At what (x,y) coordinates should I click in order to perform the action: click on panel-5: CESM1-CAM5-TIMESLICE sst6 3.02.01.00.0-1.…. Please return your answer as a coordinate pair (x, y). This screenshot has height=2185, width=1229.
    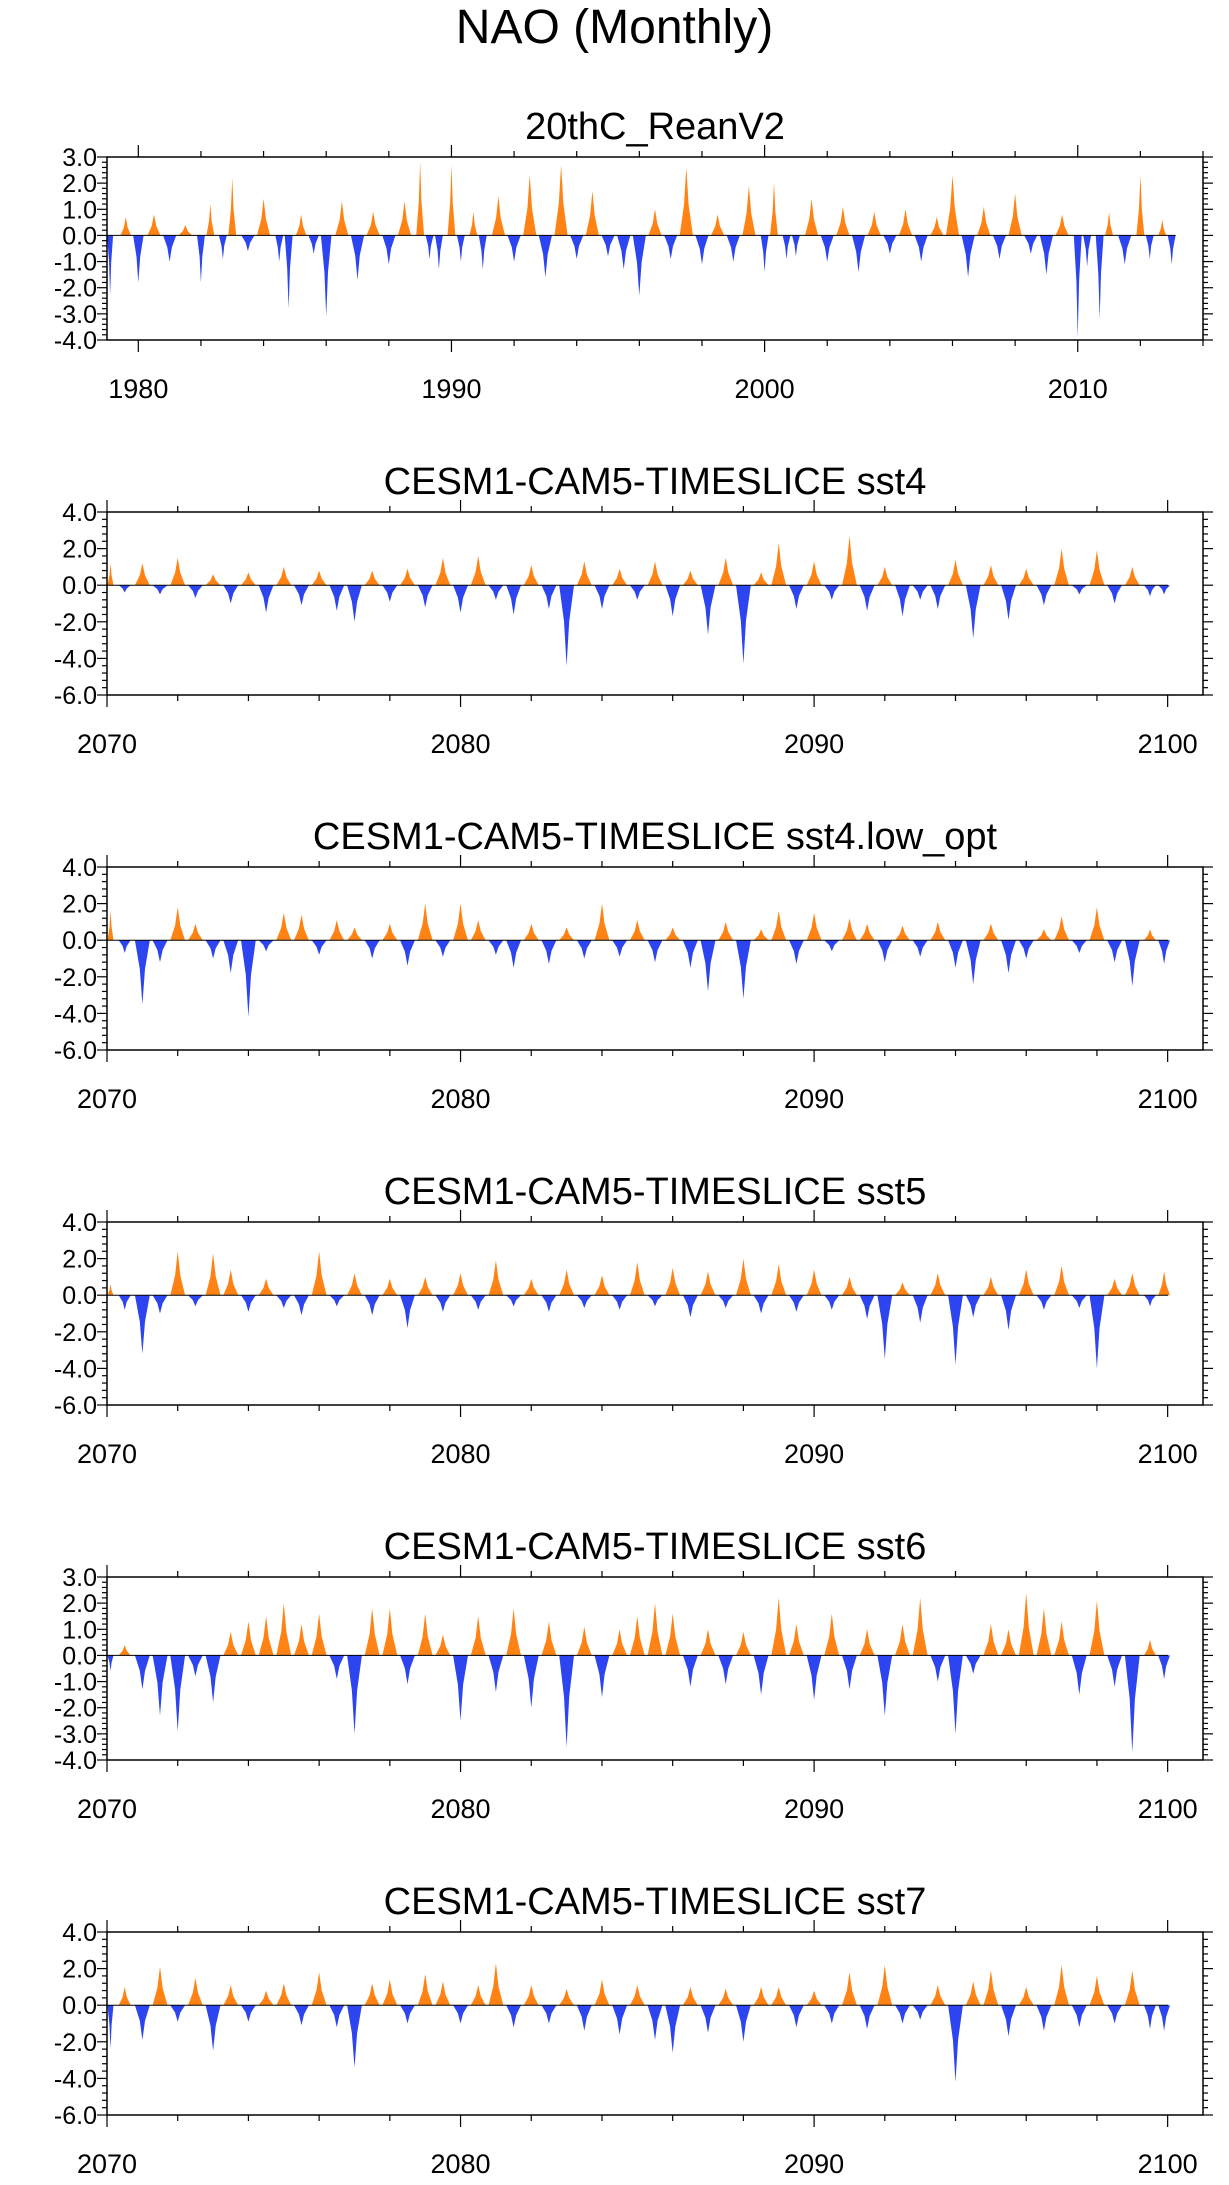
    Looking at the image, I should click on (633, 1675).